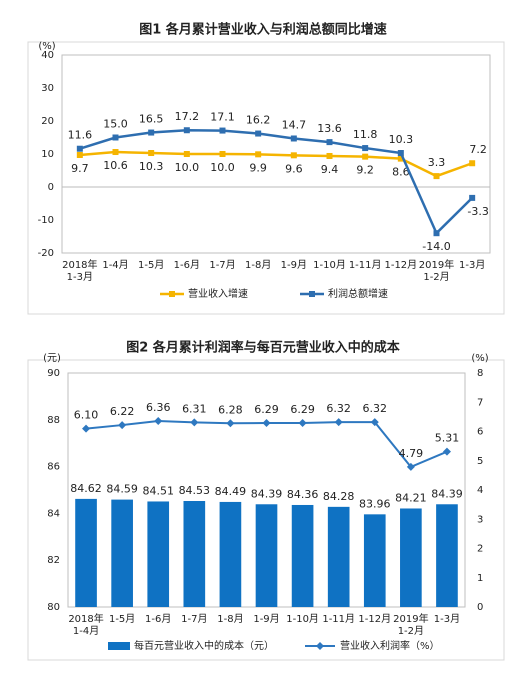 Image resolution: width=526 pixels, height=673 pixels. Describe the element at coordinates (477, 211) in the screenshot. I see `value-label: -3.3` at that location.